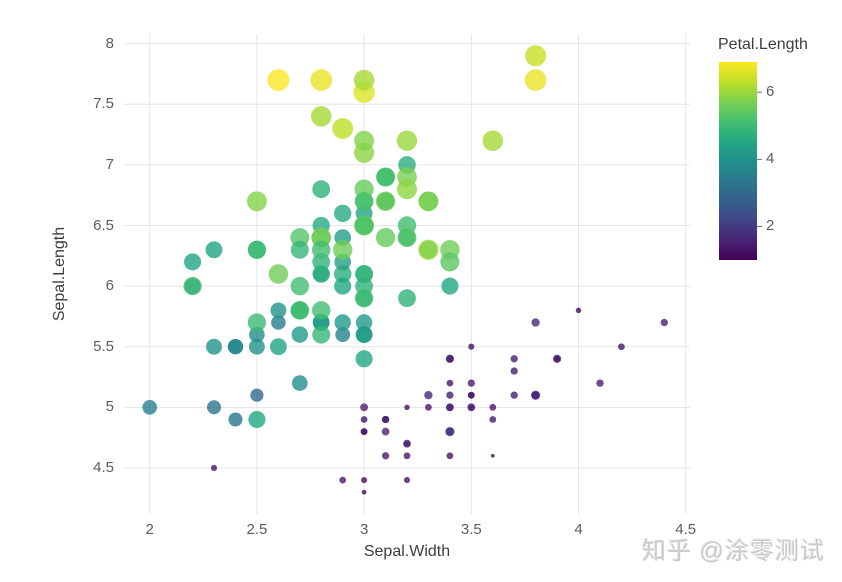 The image size is (842, 582). I want to click on y-tick-label: 6.5, so click(103, 225).